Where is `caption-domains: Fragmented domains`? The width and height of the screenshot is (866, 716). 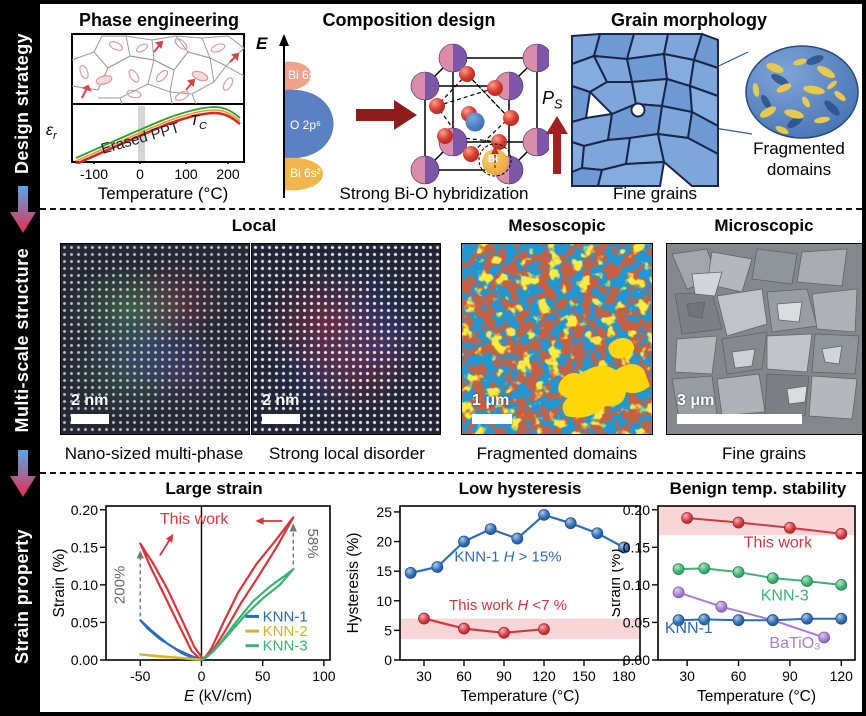 caption-domains: Fragmented domains is located at coordinates (557, 453).